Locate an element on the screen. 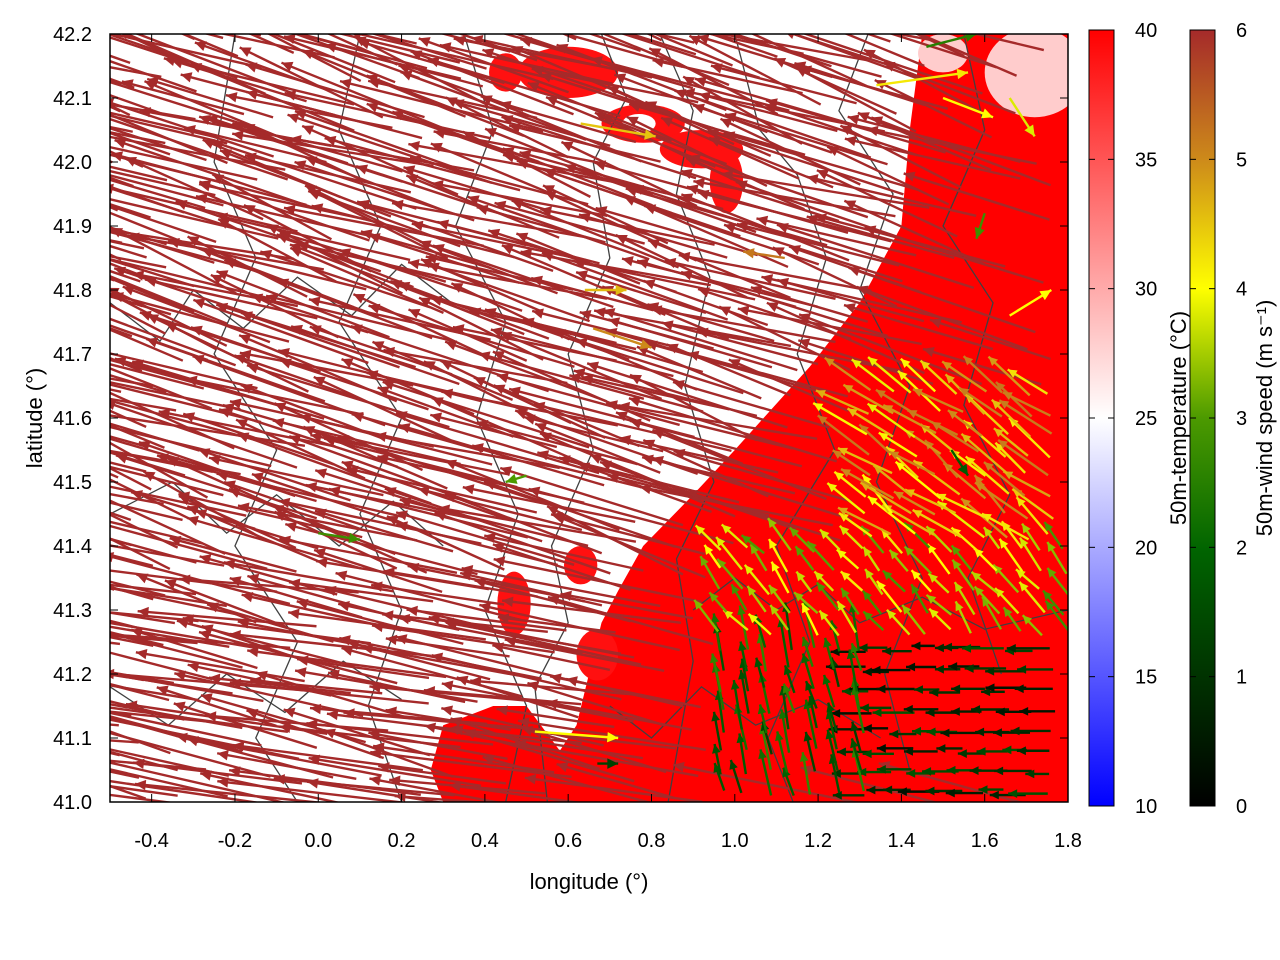 The width and height of the screenshot is (1280, 960). temperature-colorbar: 10 15 20 25 30 35 40 50m-temperature (°C) is located at coordinates (1139, 419).